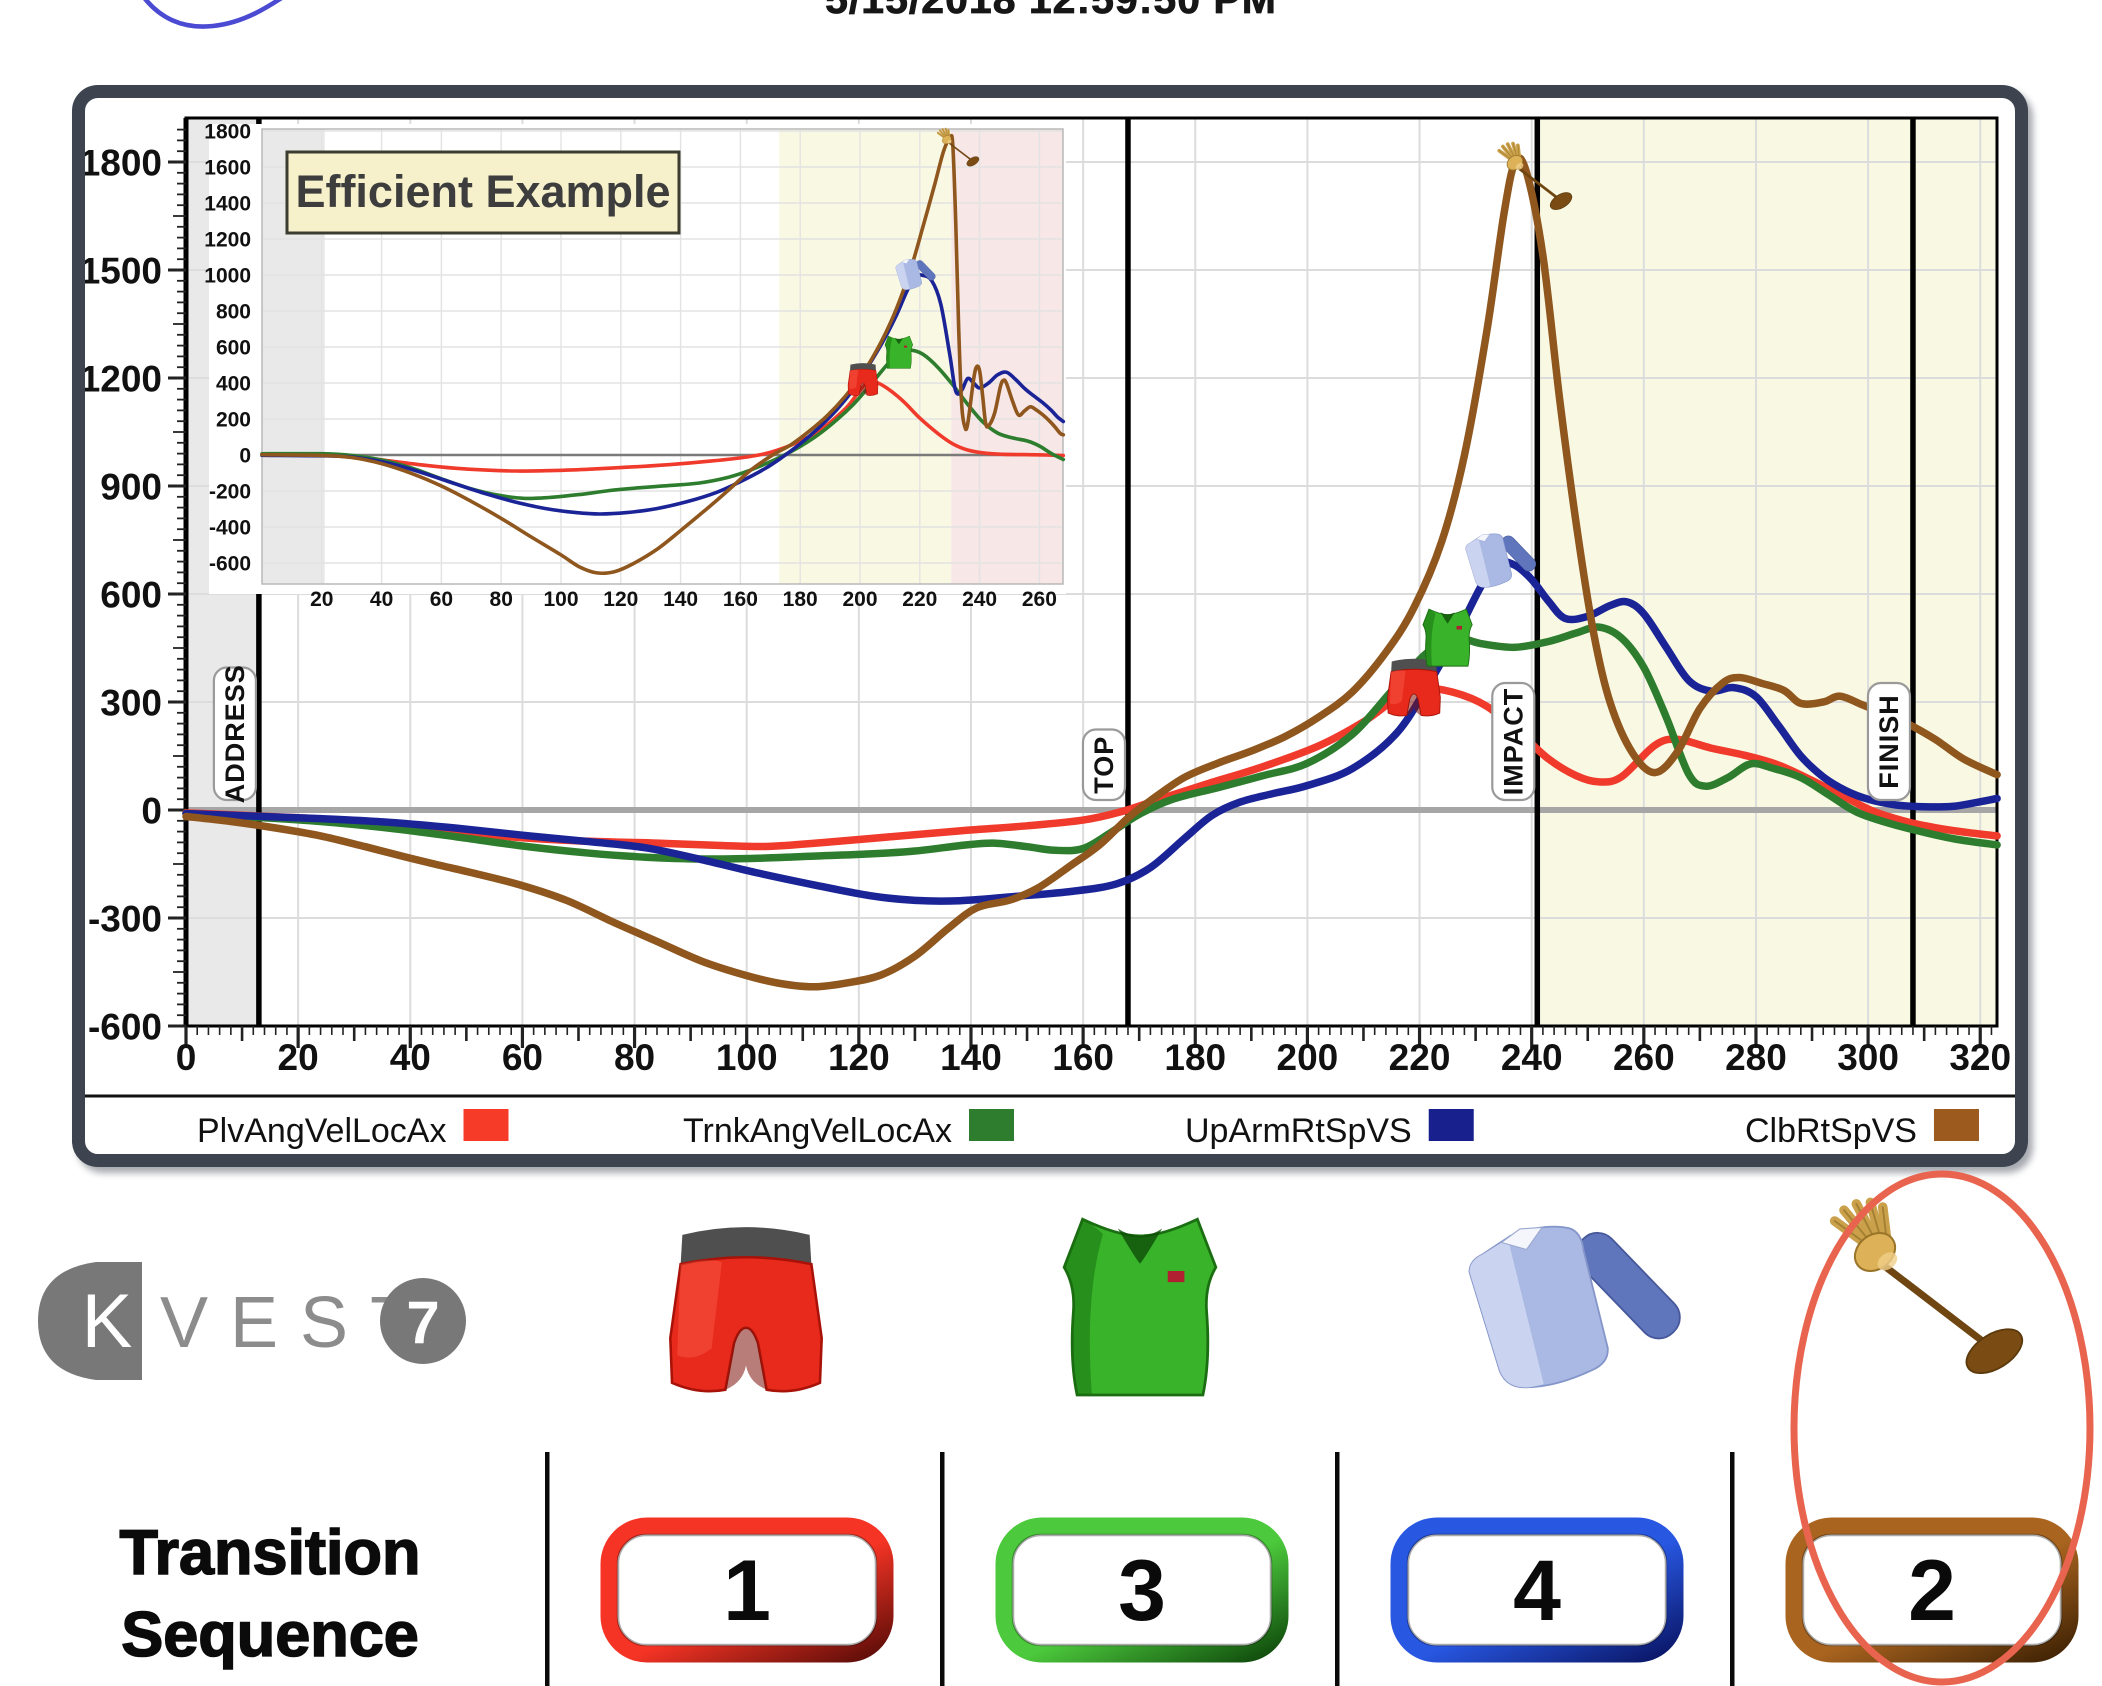 The height and width of the screenshot is (1686, 2102). I want to click on column-divider, so click(1337, 1569).